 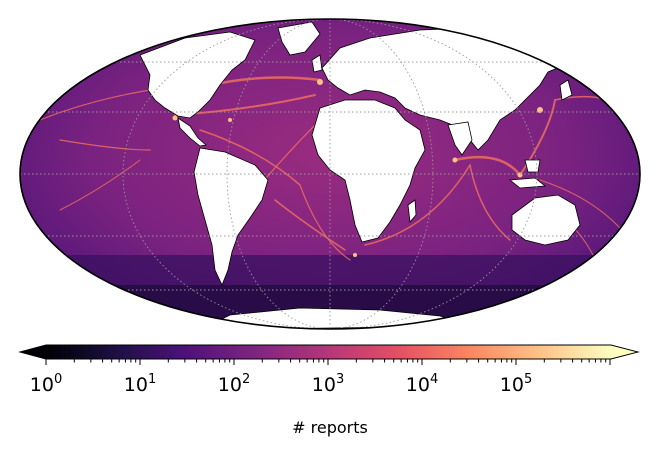 What do you see at coordinates (412, 211) in the screenshot?
I see `madagascar` at bounding box center [412, 211].